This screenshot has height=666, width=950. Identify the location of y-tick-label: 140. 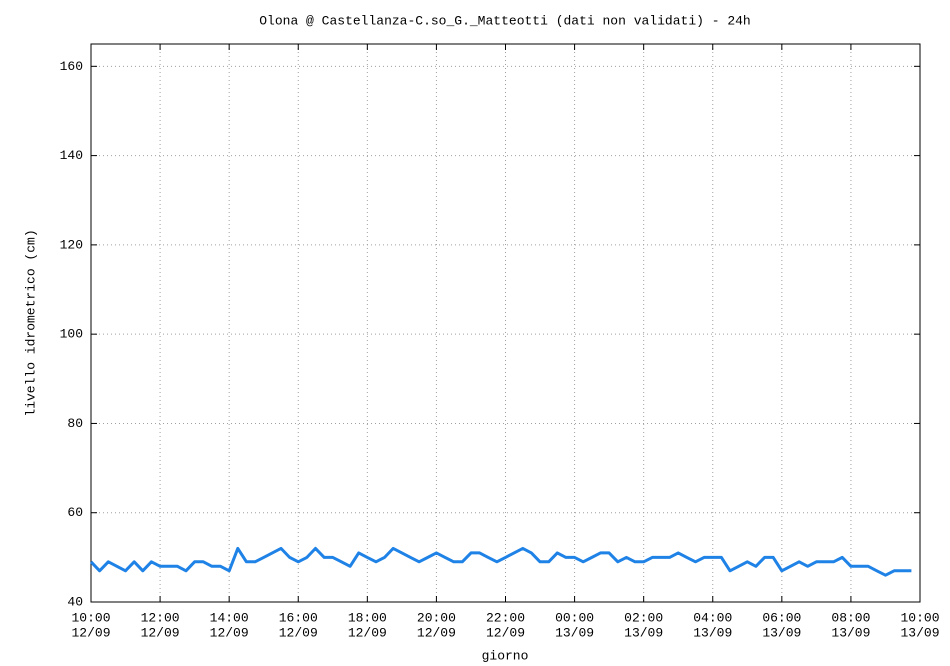
(71, 155).